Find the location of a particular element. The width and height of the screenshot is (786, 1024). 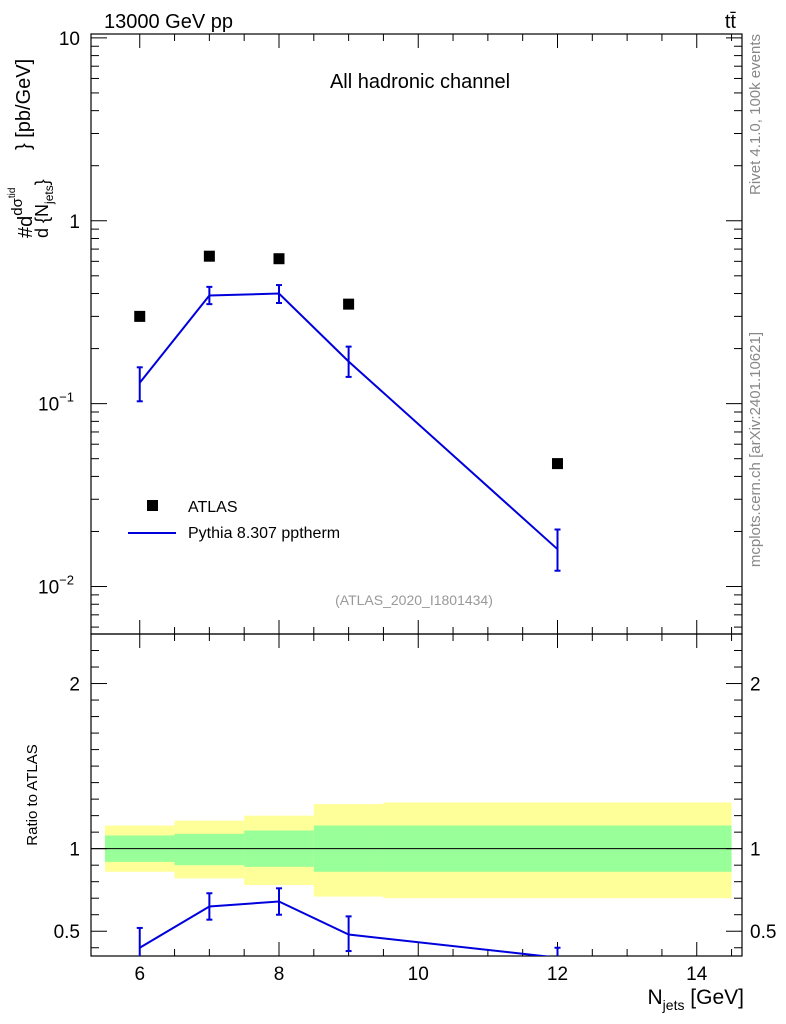

y-tick-label: 10⁻¹ is located at coordinates (56, 403).